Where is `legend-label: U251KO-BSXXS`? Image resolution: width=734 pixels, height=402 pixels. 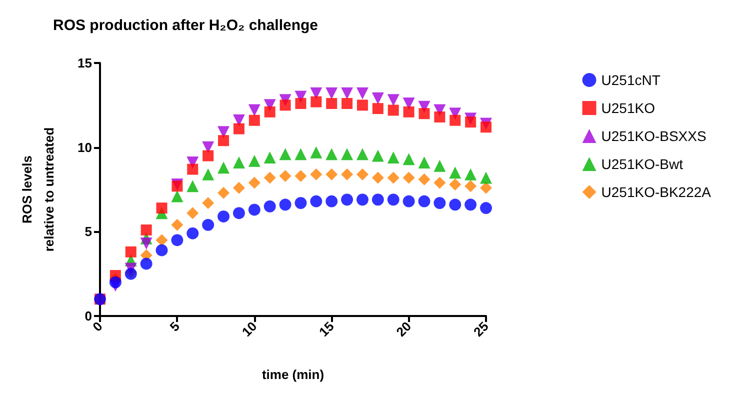
legend-label: U251KO-BSXXS is located at coordinates (653, 136).